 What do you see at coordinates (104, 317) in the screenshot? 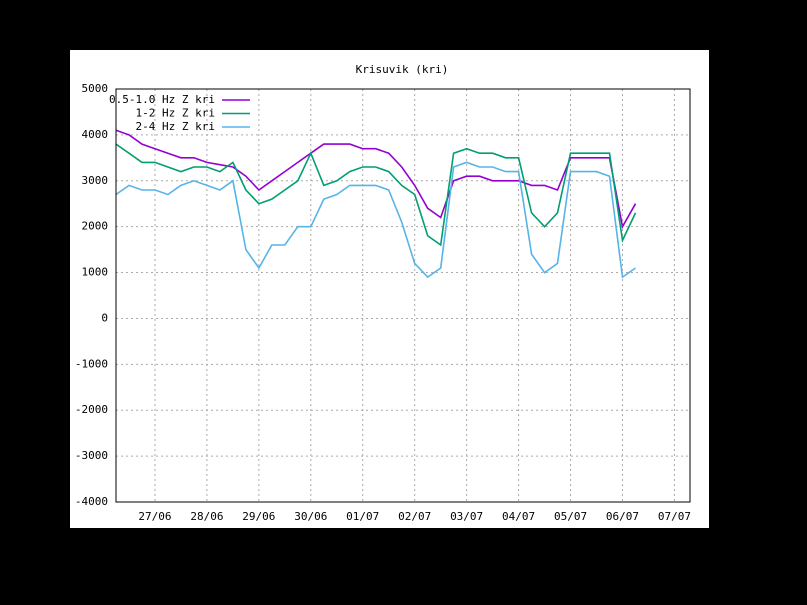
I see `y-tick-label: 0` at bounding box center [104, 317].